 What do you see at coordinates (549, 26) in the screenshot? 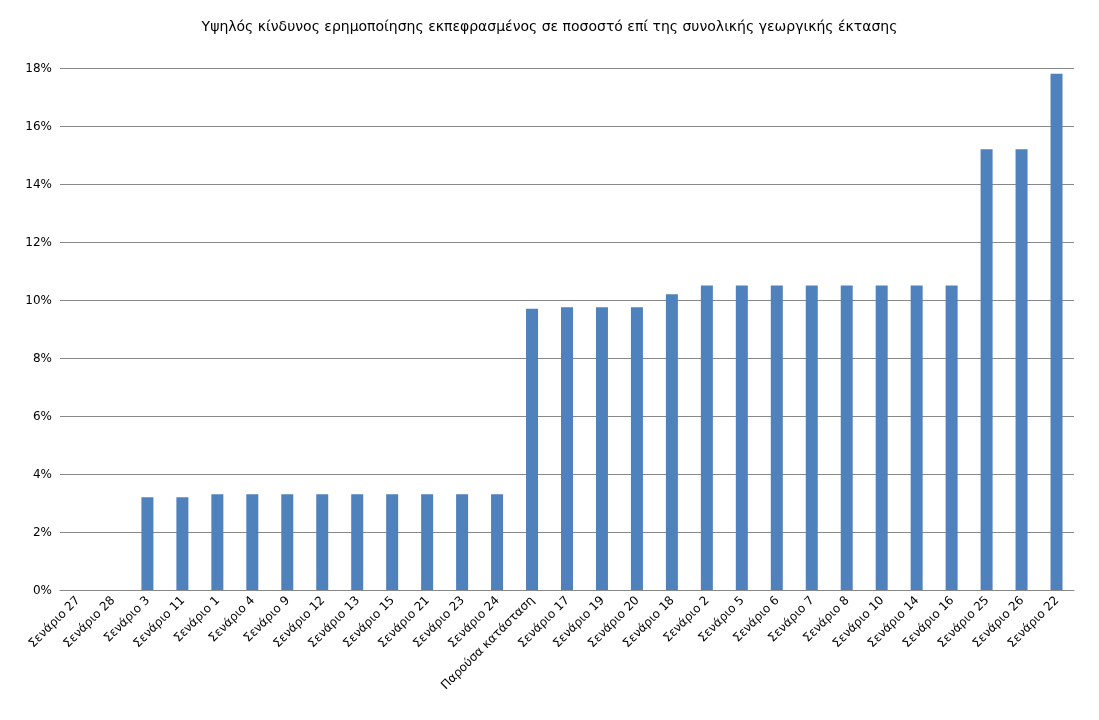
I see `chart-title: Υψηλός κίνδυνος ερημοποίησης εκπεφρασμένος σε ποσοστό επί της συνολικής γεωργικής έκτασης` at bounding box center [549, 26].